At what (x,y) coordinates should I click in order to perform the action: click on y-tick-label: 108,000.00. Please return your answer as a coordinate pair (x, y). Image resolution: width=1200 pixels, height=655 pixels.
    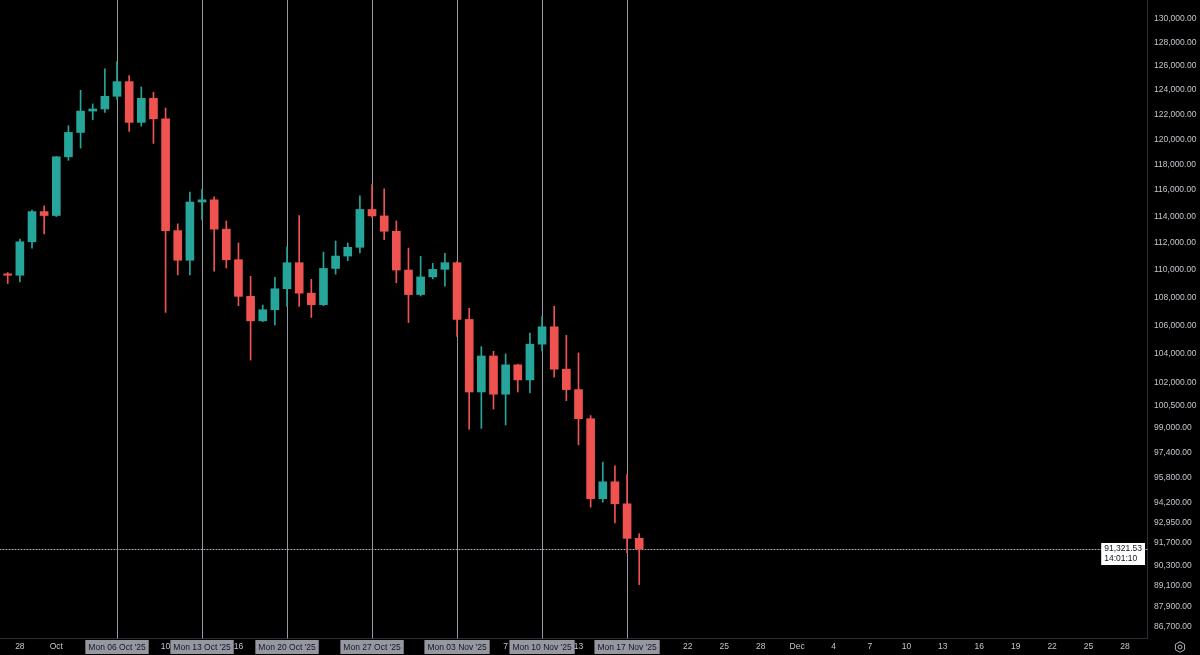
    Looking at the image, I should click on (1175, 296).